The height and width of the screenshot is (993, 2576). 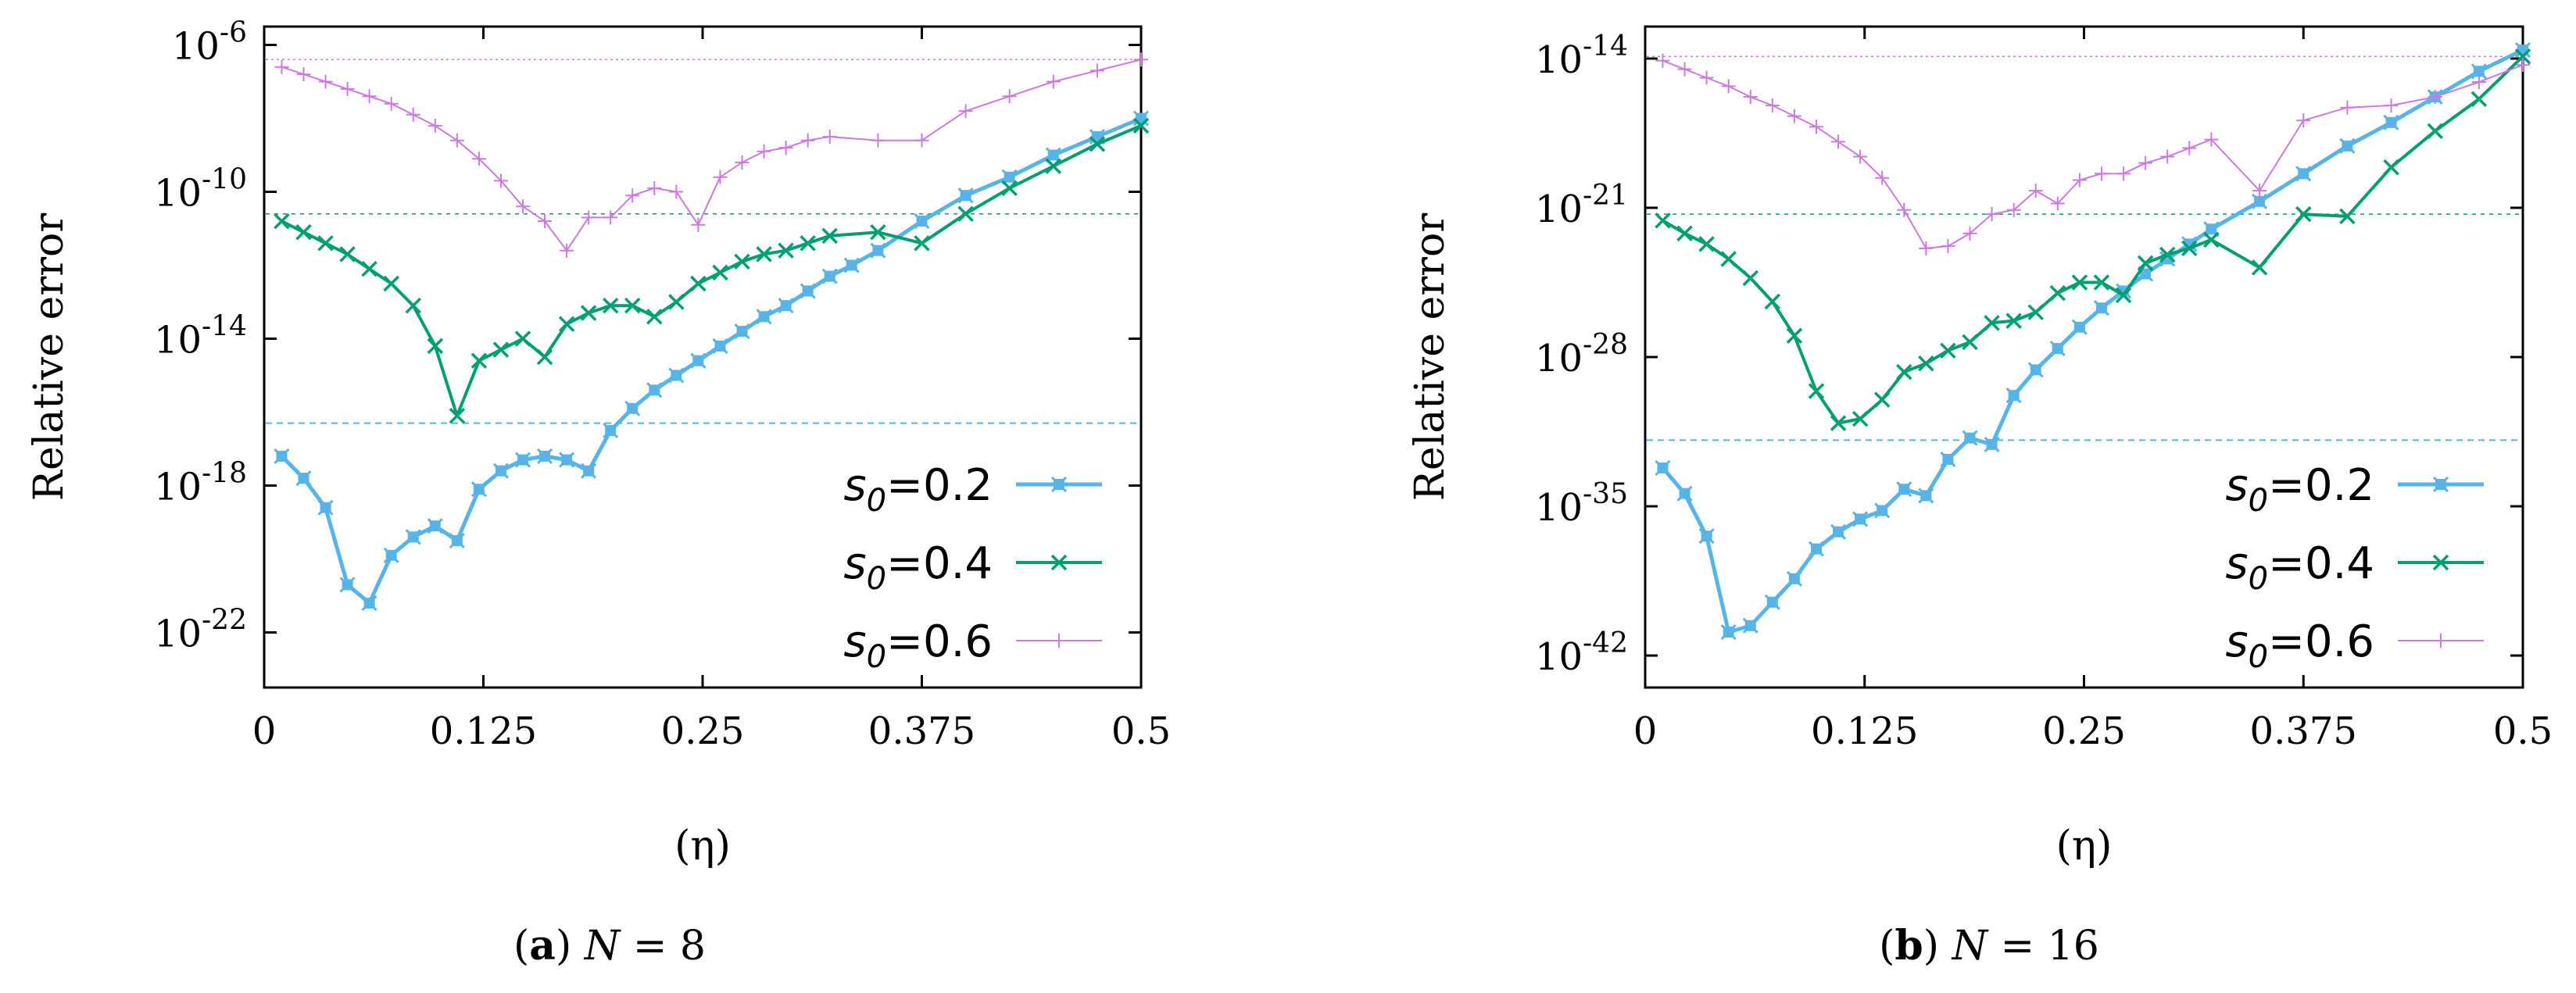 What do you see at coordinates (264, 731) in the screenshot?
I see `x-tick-label: 0` at bounding box center [264, 731].